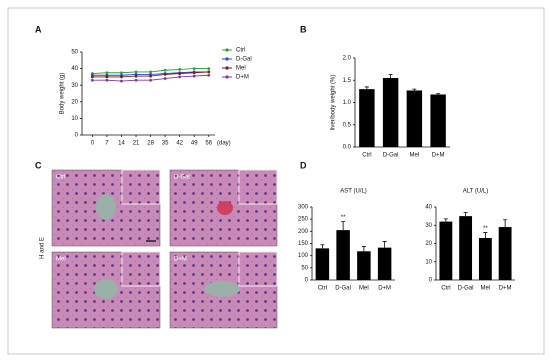 This screenshot has width=550, height=362. I want to click on image-label: Mel, so click(61, 260).